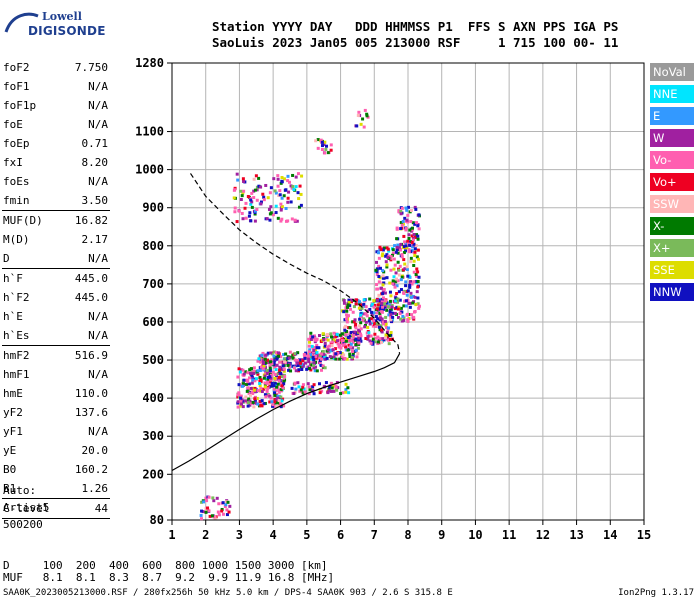  Describe the element at coordinates (56, 518) in the screenshot. I see `param-separator` at that location.